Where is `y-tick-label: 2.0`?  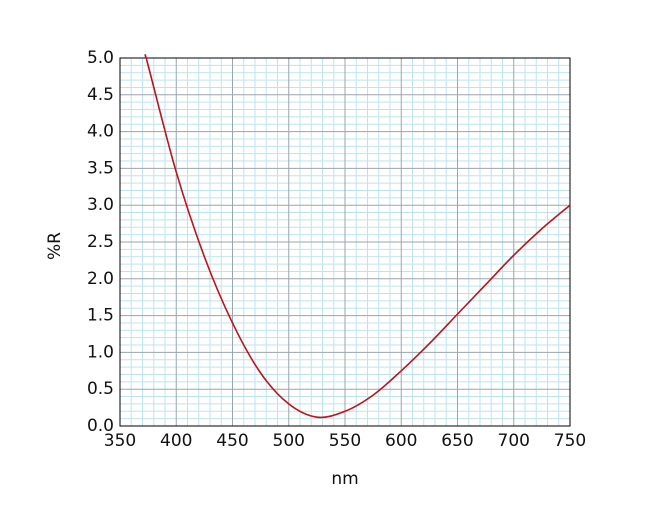 y-tick-label: 2.0 is located at coordinates (100, 279).